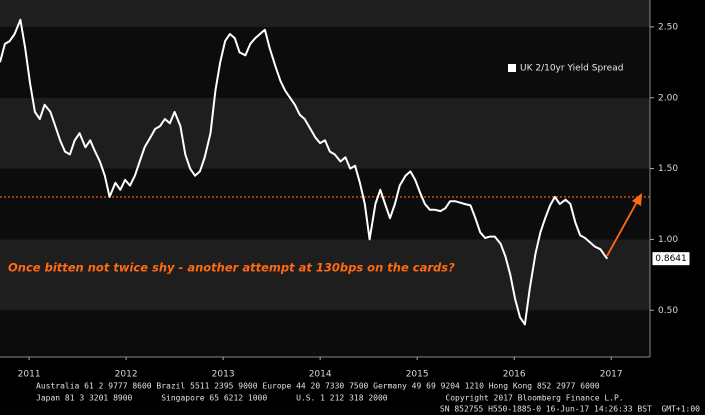 This screenshot has height=415, width=705. What do you see at coordinates (637, 199) in the screenshot?
I see `arrow-head` at bounding box center [637, 199].